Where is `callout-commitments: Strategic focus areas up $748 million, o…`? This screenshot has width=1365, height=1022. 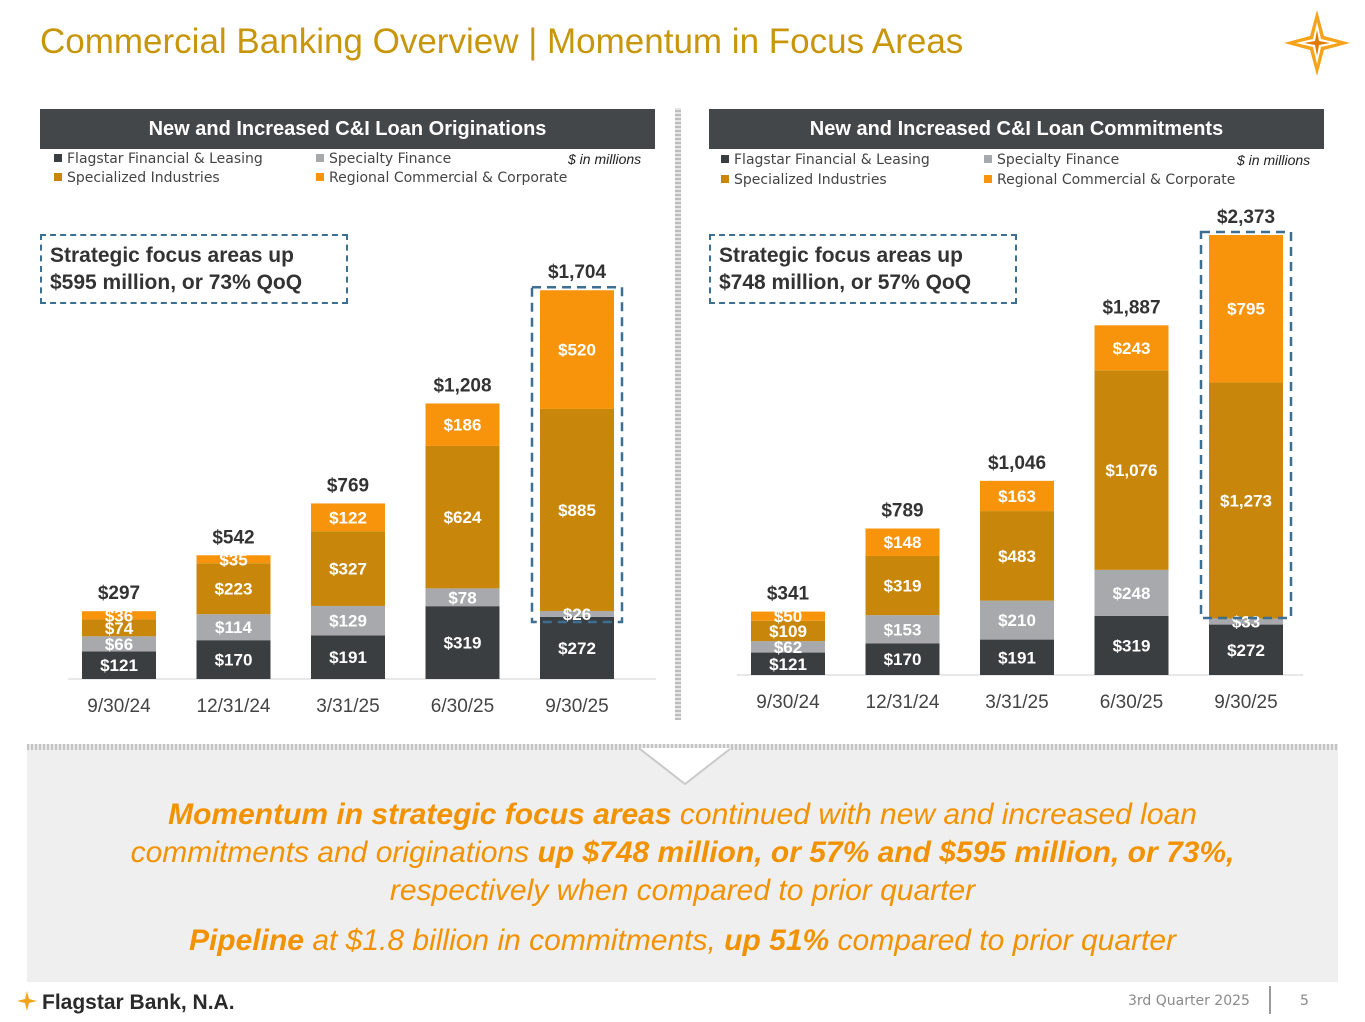 callout-commitments: Strategic focus areas up $748 million, o… is located at coordinates (863, 269).